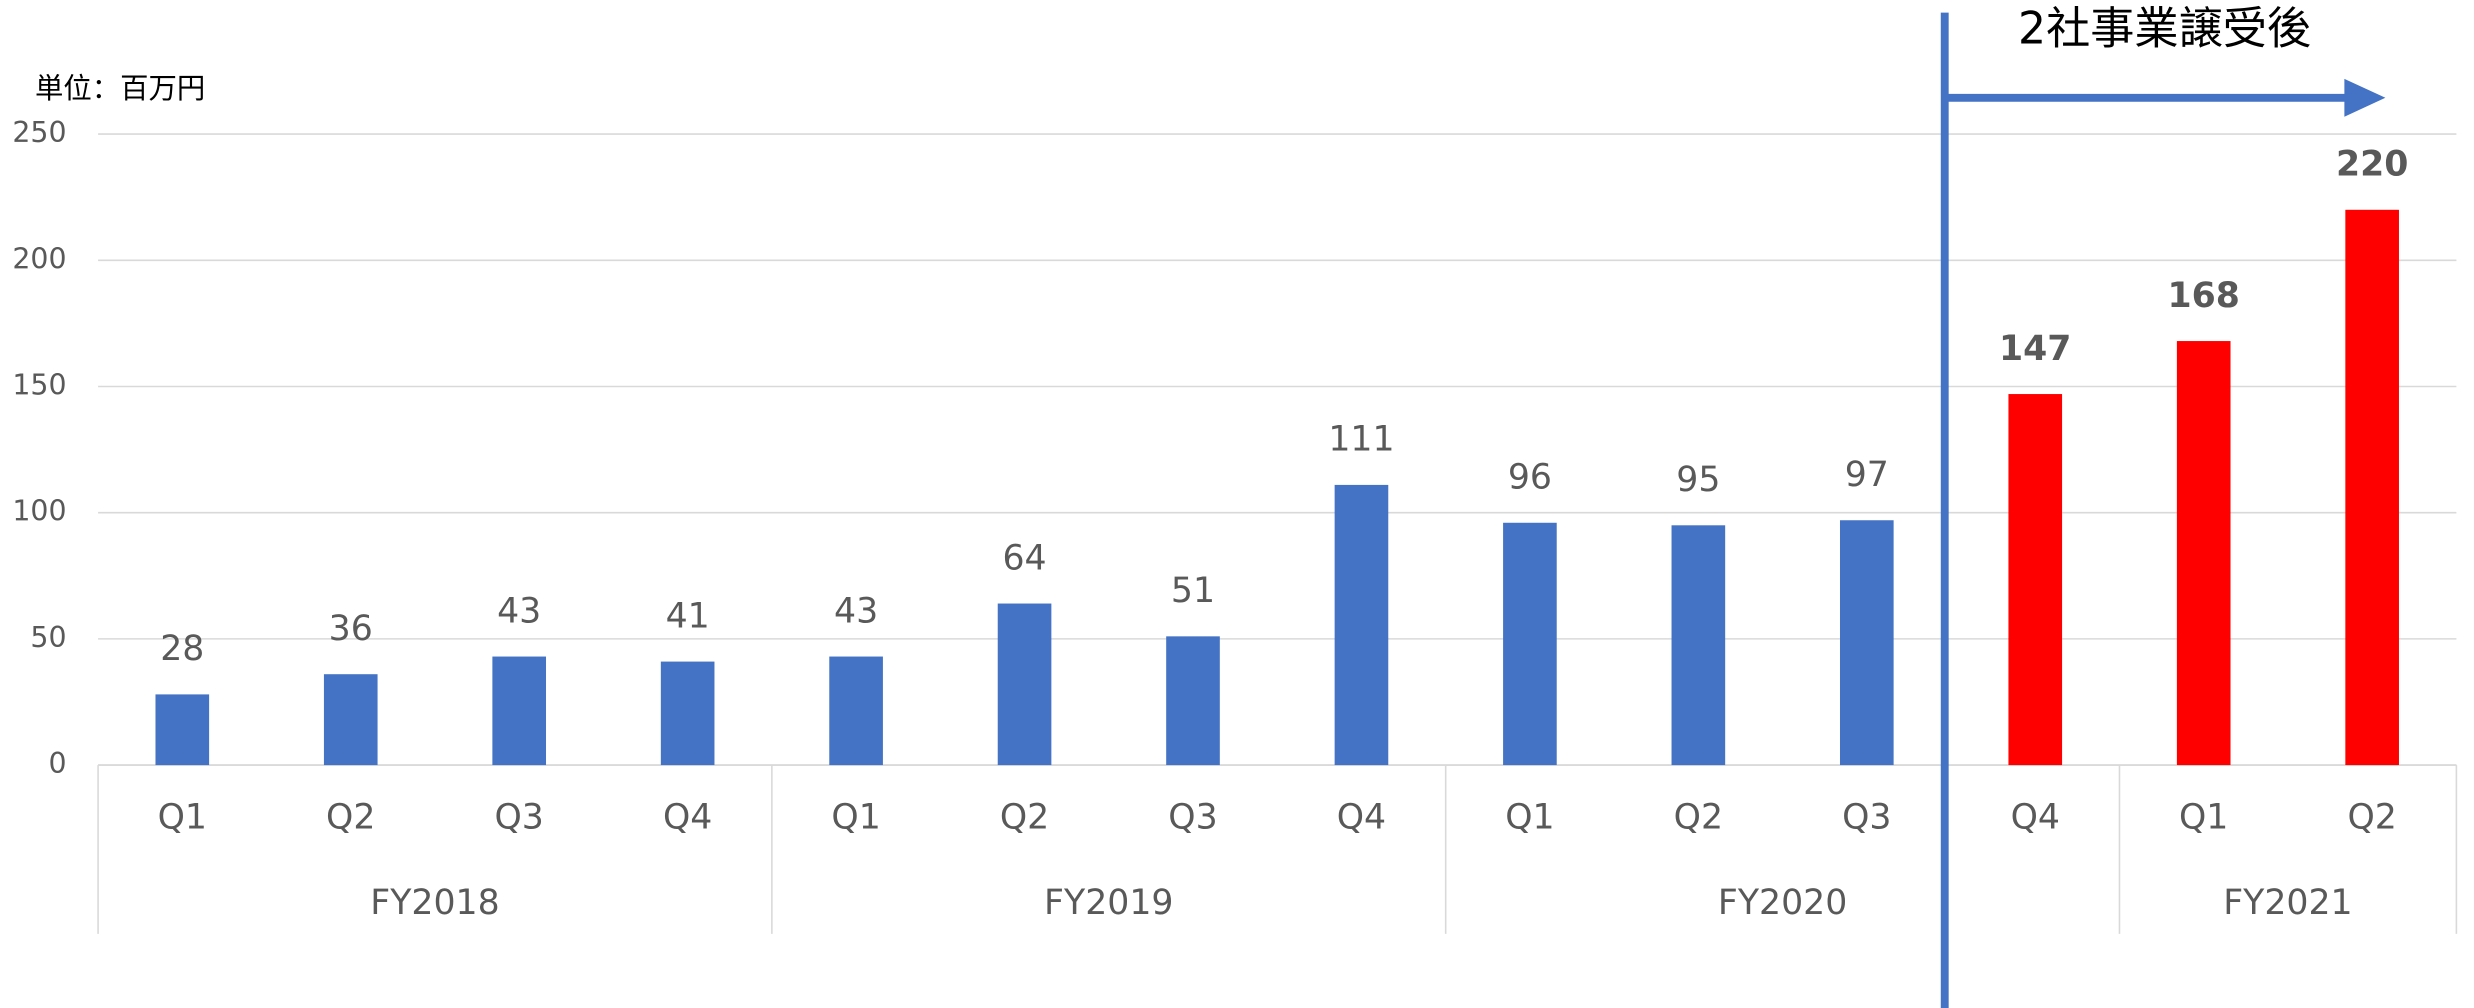 The width and height of the screenshot is (2474, 1008). I want to click on data-label: 111, so click(1361, 440).